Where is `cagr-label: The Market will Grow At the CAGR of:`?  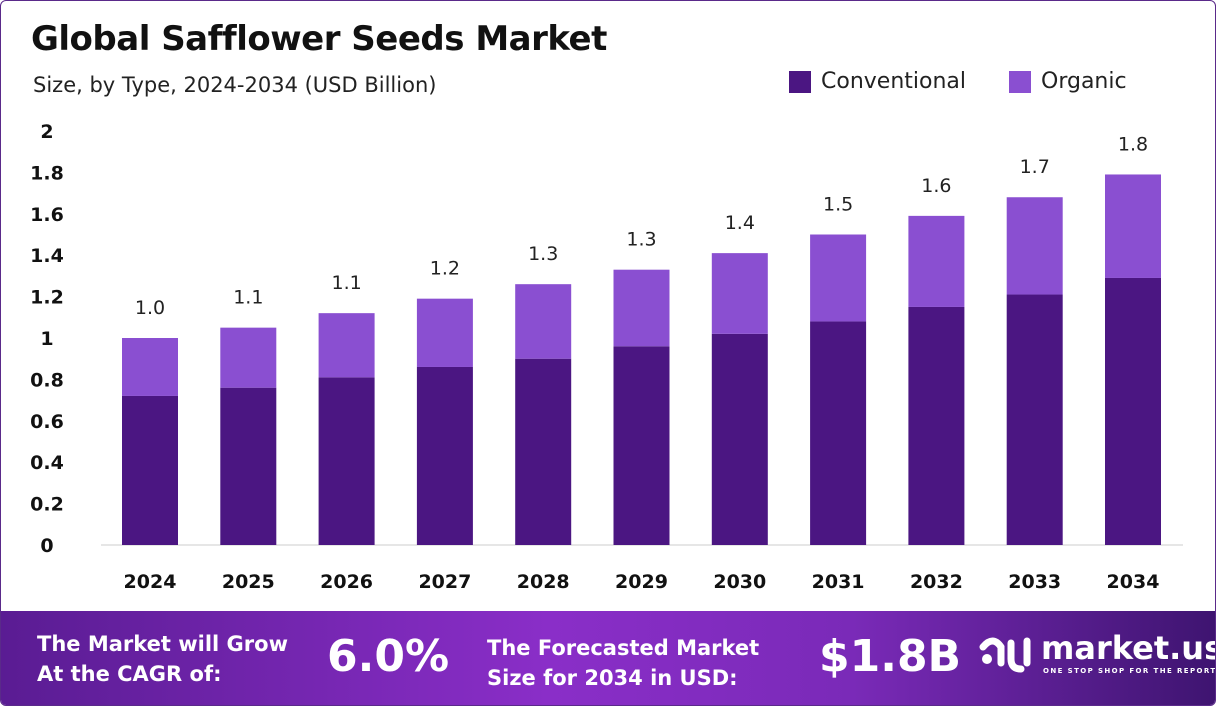 cagr-label: The Market will Grow At the CAGR of: is located at coordinates (162, 659).